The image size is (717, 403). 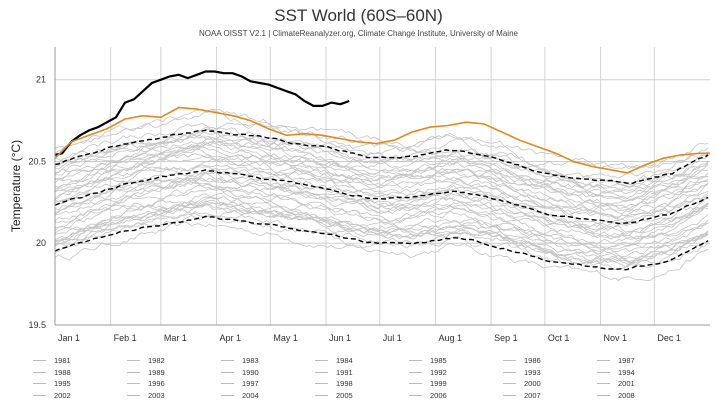 What do you see at coordinates (334, 383) in the screenshot?
I see `legend-item-1998: 1998` at bounding box center [334, 383].